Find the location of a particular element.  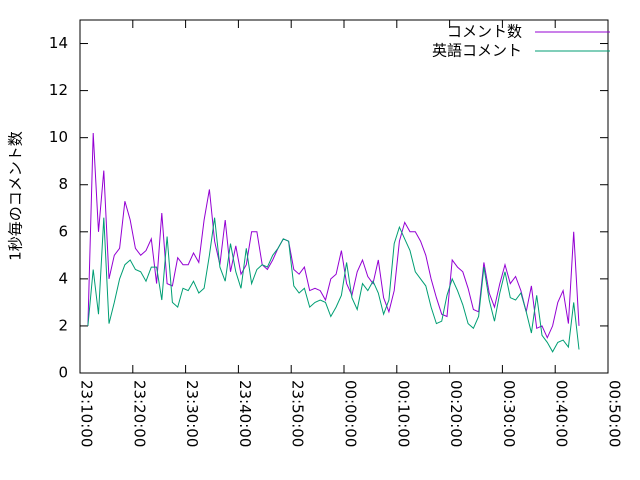

y-tick-label: 0 is located at coordinates (63, 373).